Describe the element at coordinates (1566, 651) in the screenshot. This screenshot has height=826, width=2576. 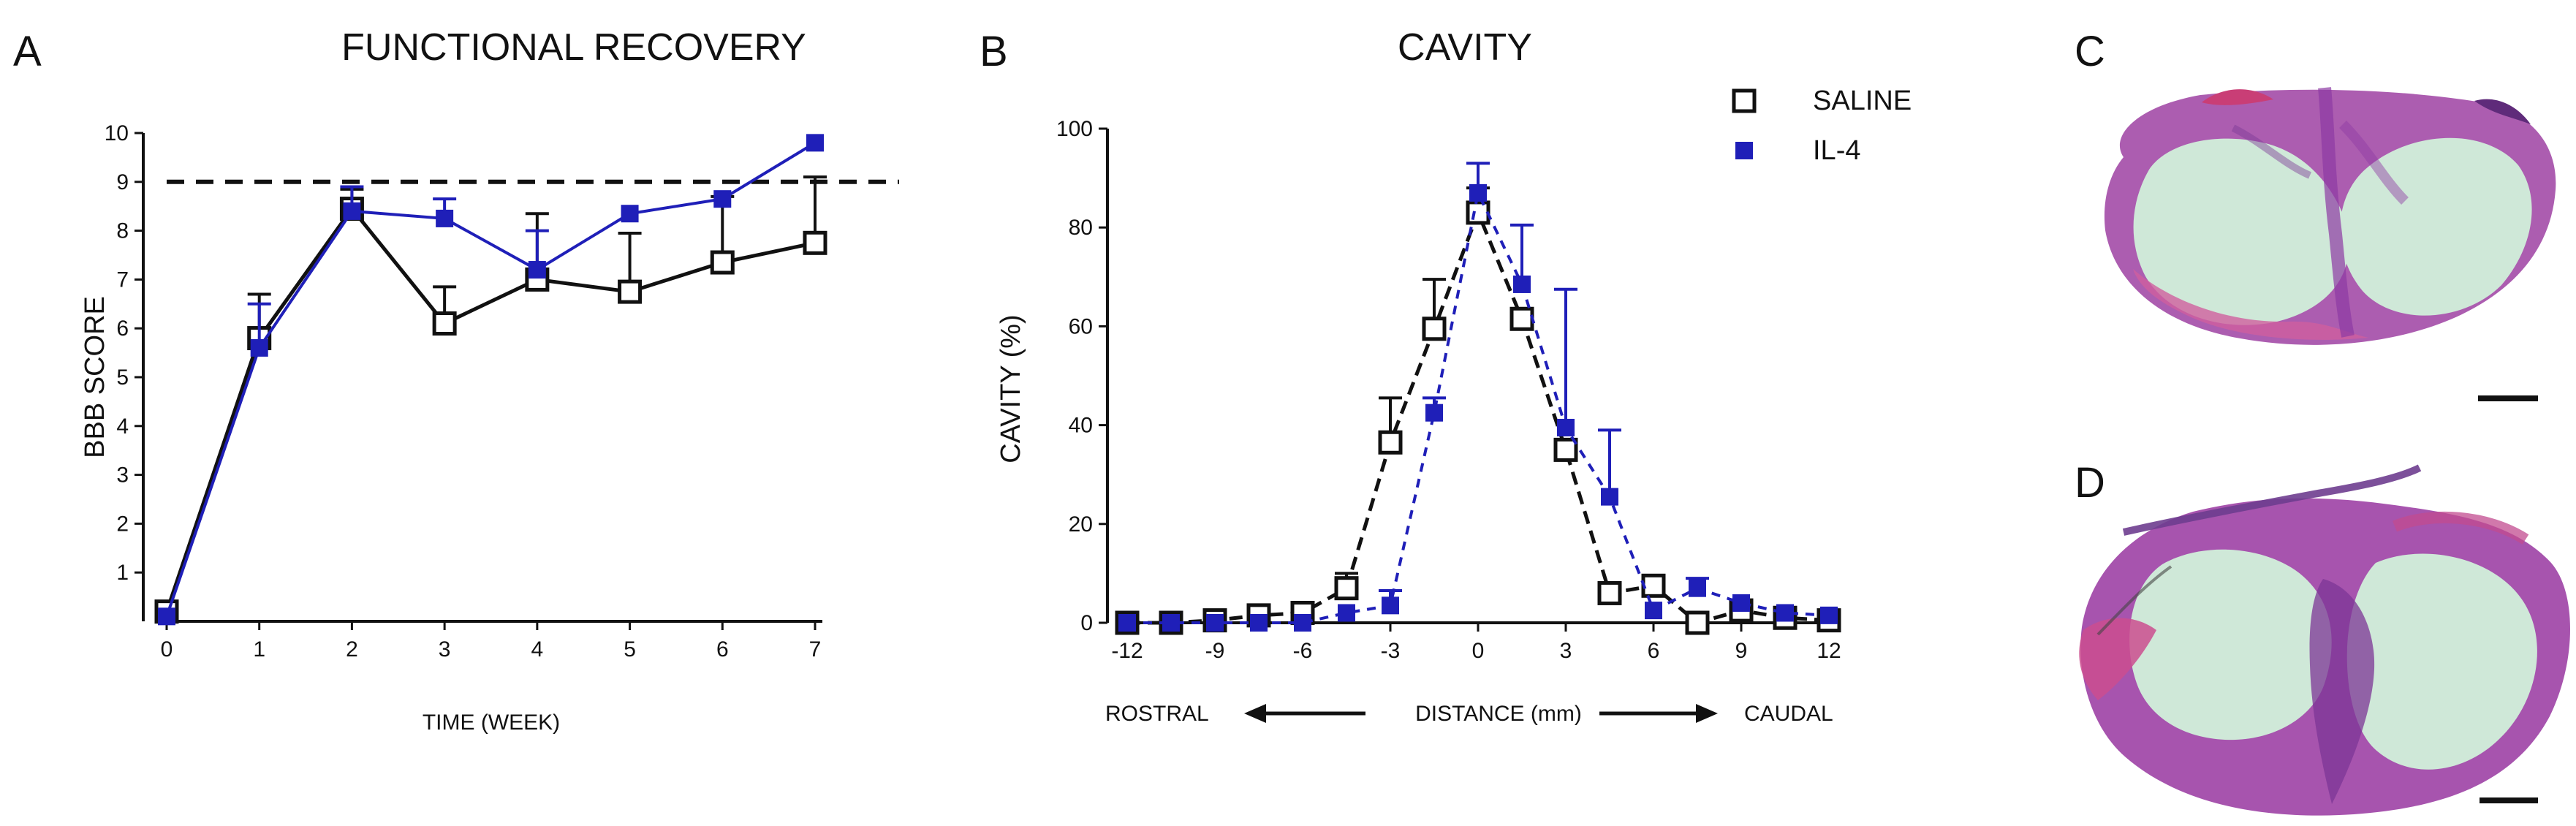
I see `chart-b-x-tick-label: 3` at that location.